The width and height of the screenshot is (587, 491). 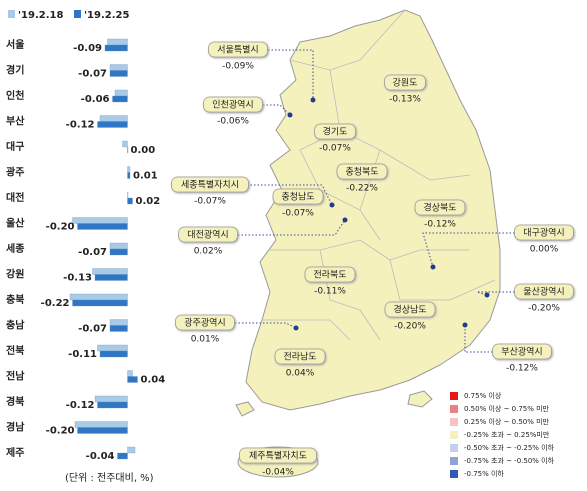 I want to click on region-name: 전라북도, so click(x=329, y=275).